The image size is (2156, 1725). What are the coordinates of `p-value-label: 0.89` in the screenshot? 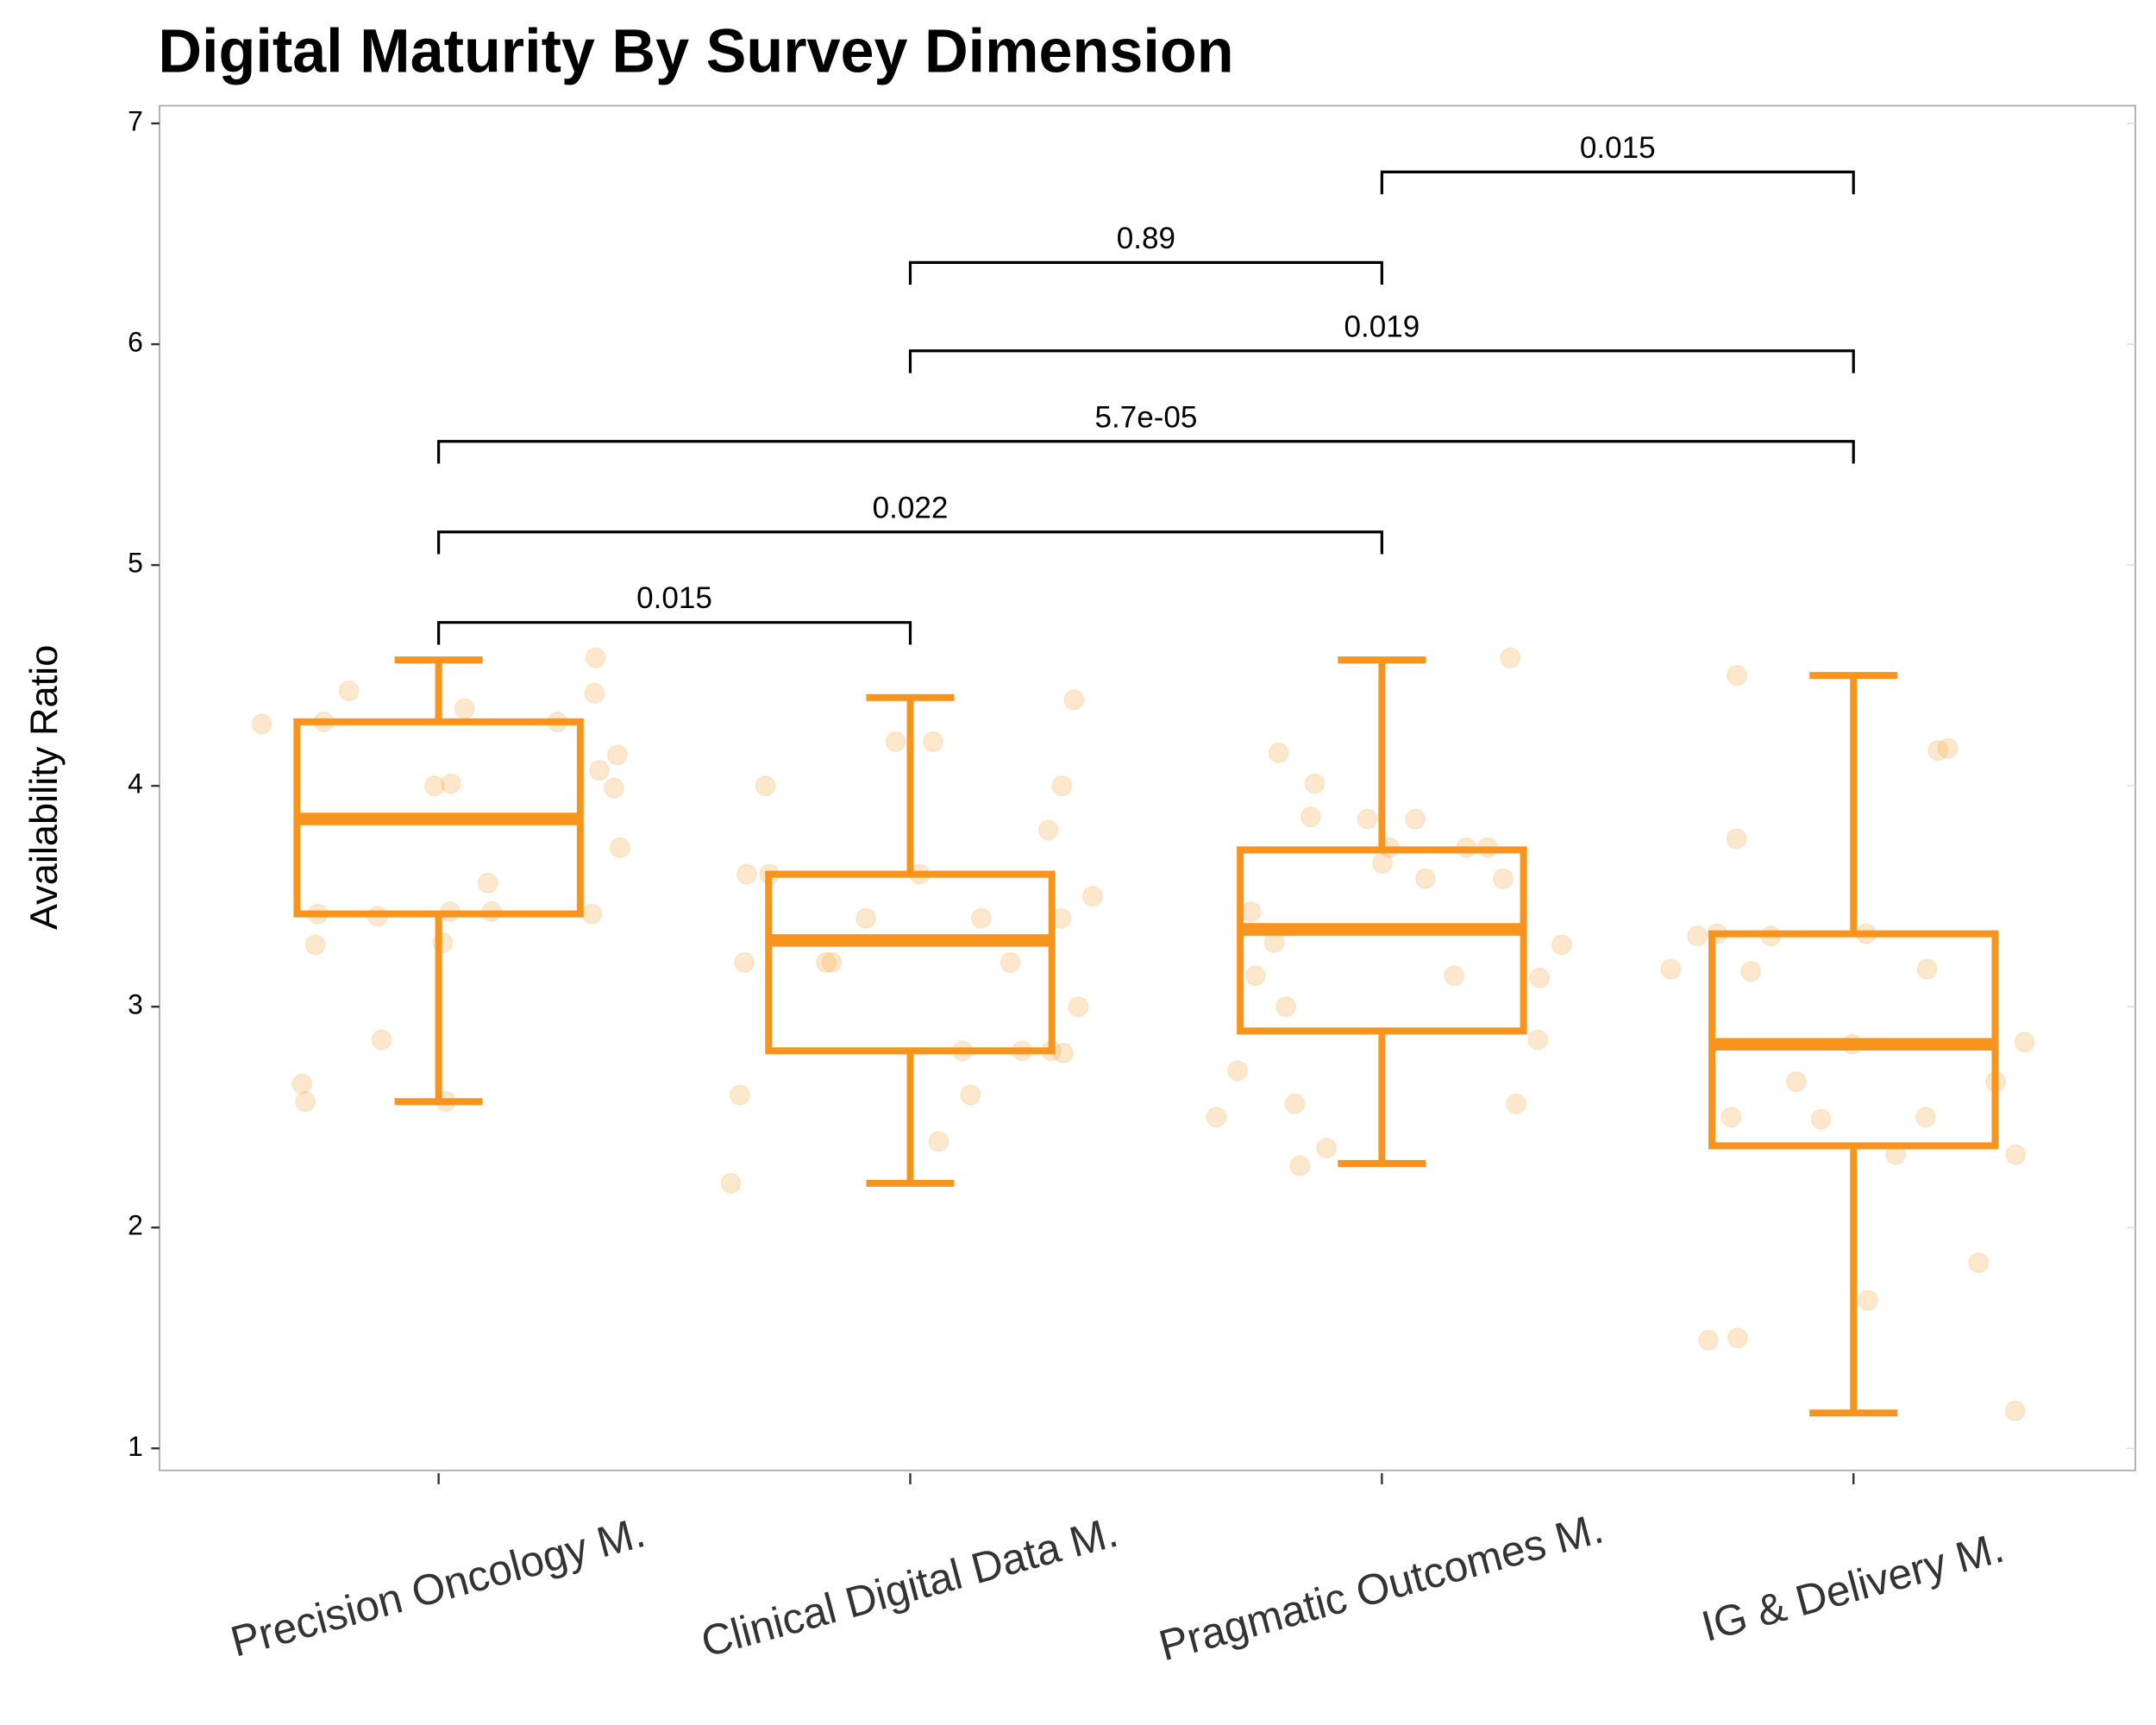 It's located at (1146, 239).